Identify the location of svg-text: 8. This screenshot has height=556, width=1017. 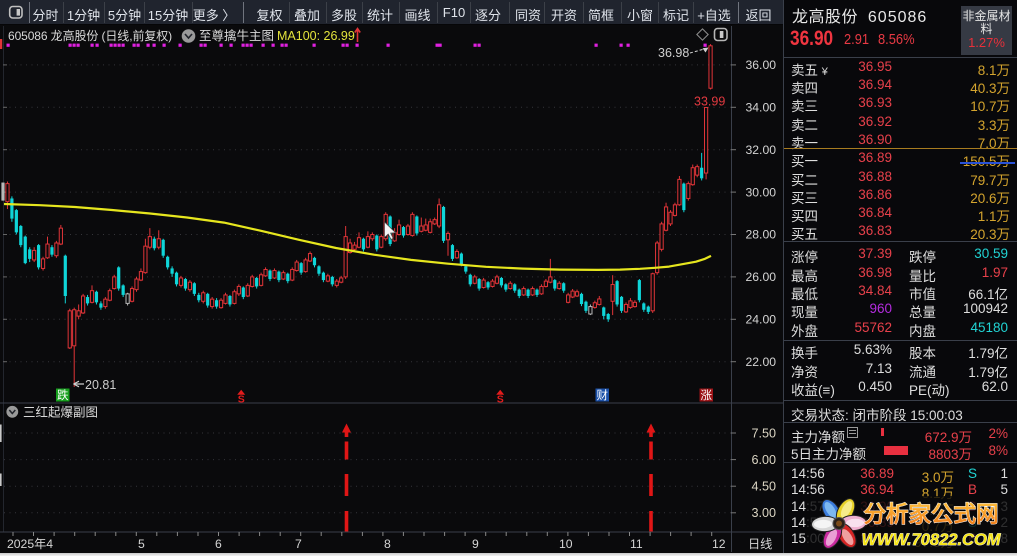
(387, 544).